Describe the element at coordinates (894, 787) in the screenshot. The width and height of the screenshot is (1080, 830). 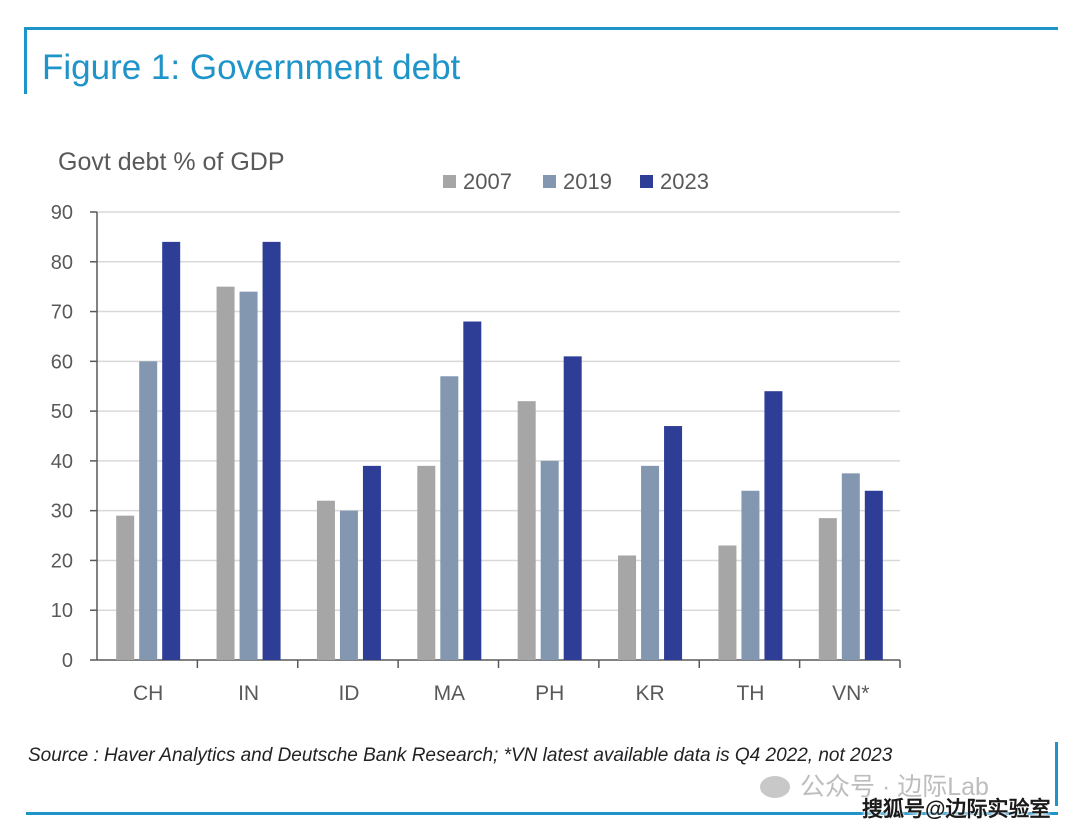
I see `watermark-line1: 公众号 · 边际Lab` at that location.